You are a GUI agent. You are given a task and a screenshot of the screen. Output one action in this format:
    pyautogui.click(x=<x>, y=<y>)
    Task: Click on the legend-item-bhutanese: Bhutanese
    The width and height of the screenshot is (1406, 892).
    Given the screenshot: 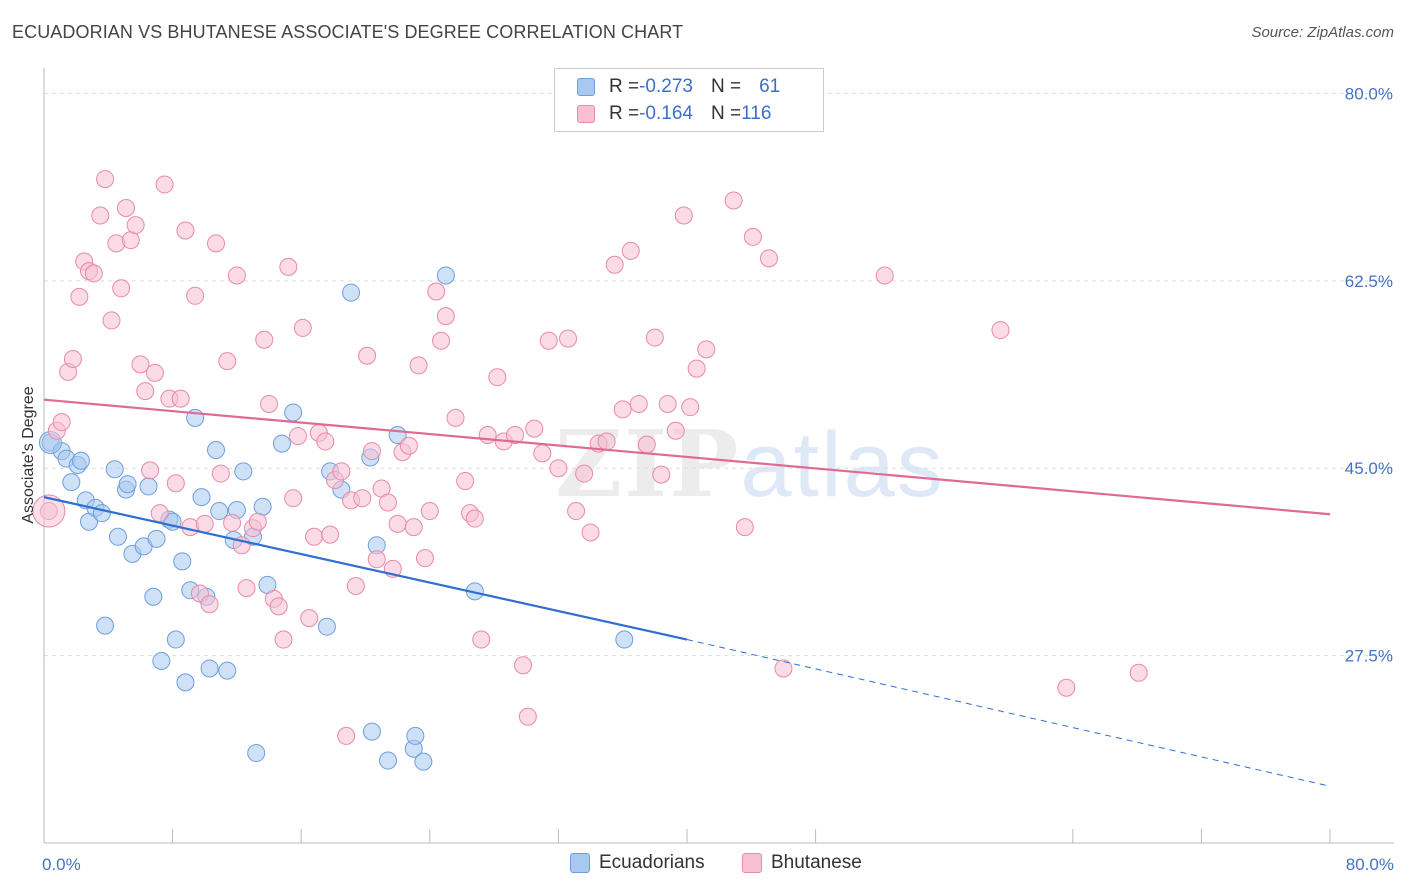 What is the action you would take?
    pyautogui.click(x=802, y=863)
    